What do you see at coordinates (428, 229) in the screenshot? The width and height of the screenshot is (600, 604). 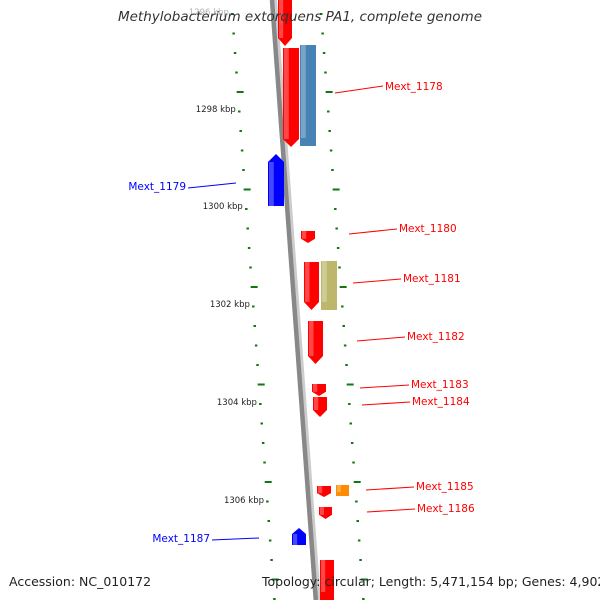 I see `gene-label: Mext_1180` at bounding box center [428, 229].